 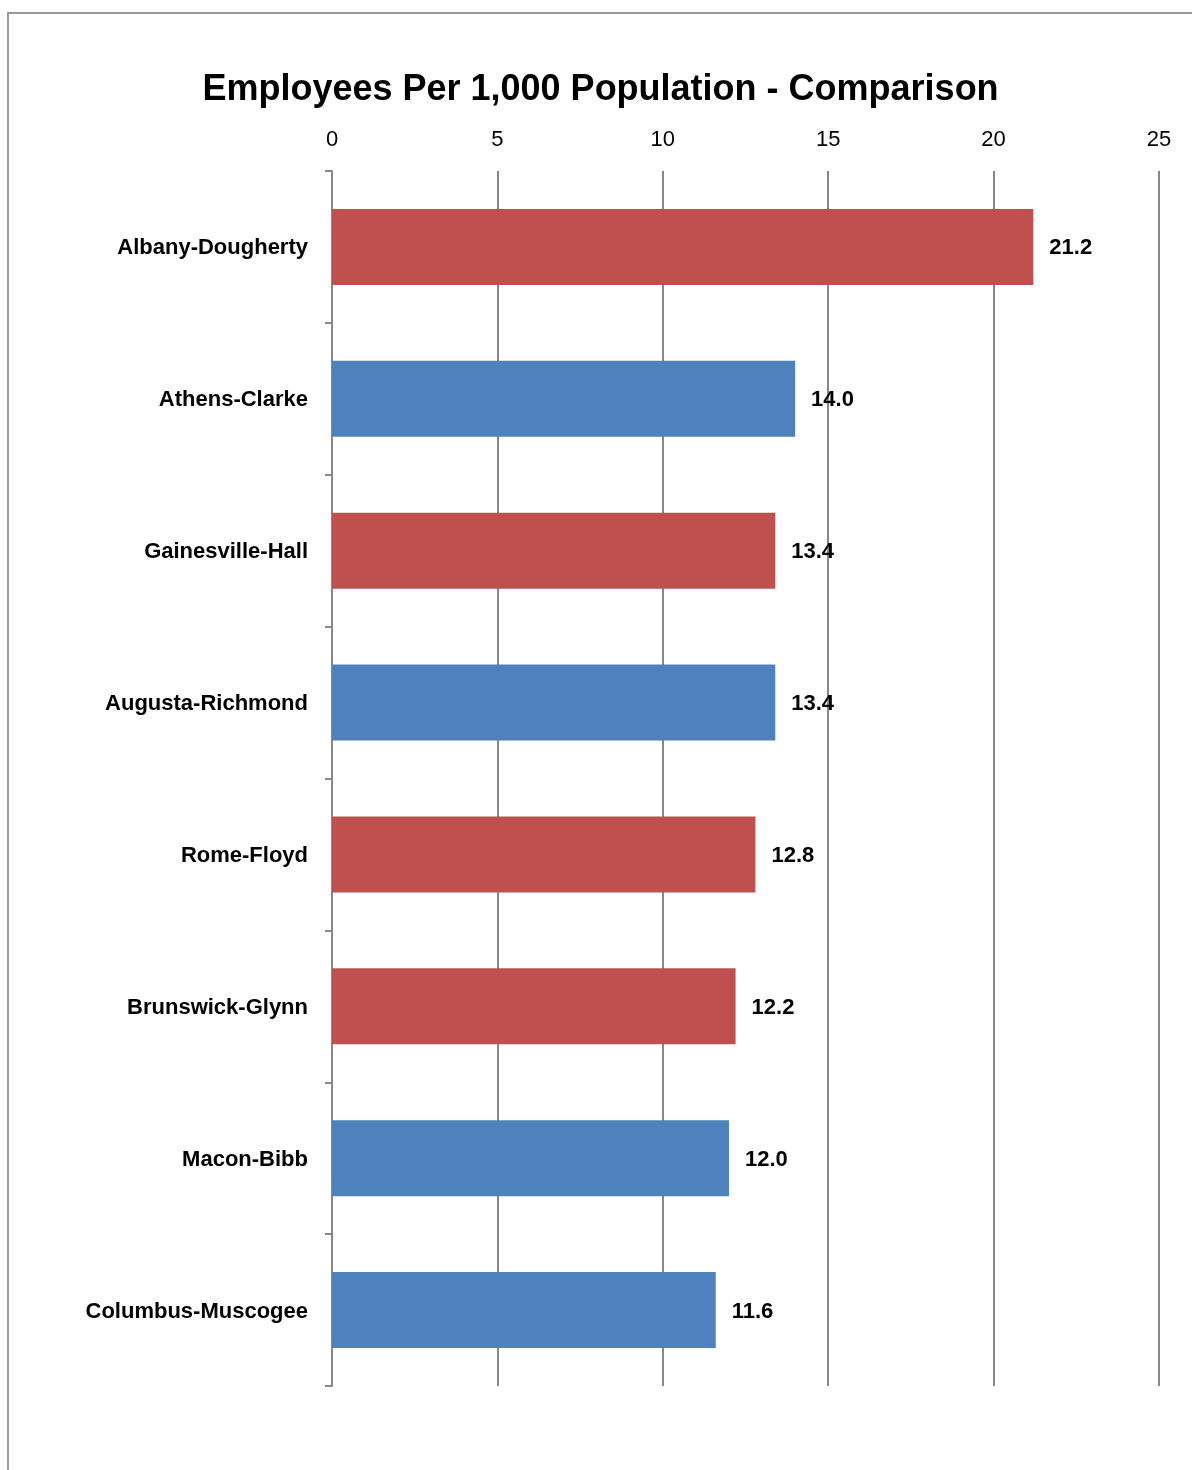 I want to click on data-label: 21.2, so click(x=1071, y=247).